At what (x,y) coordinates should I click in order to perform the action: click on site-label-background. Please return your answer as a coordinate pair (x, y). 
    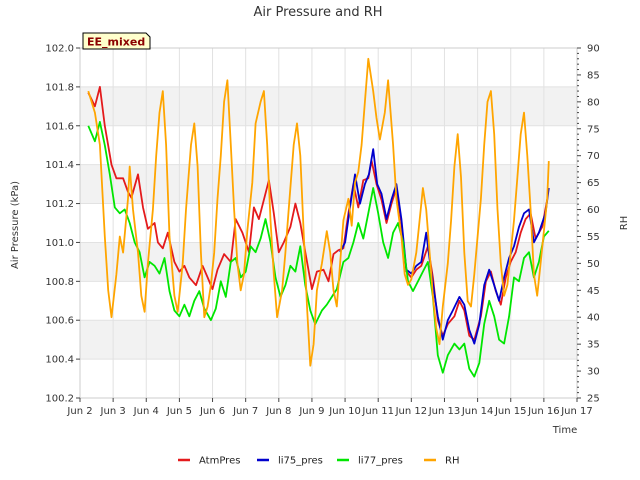
    Looking at the image, I should click on (116, 41).